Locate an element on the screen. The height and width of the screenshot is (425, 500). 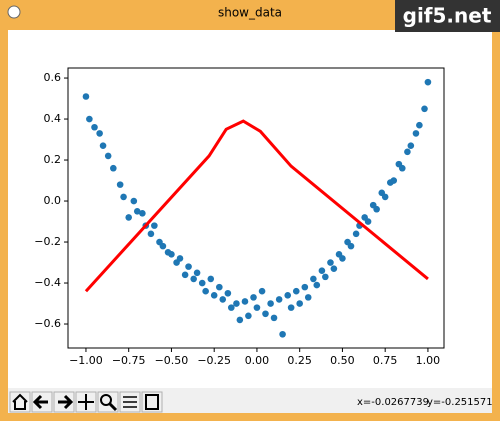
y-tick-label: −0.6 is located at coordinates (47, 323).